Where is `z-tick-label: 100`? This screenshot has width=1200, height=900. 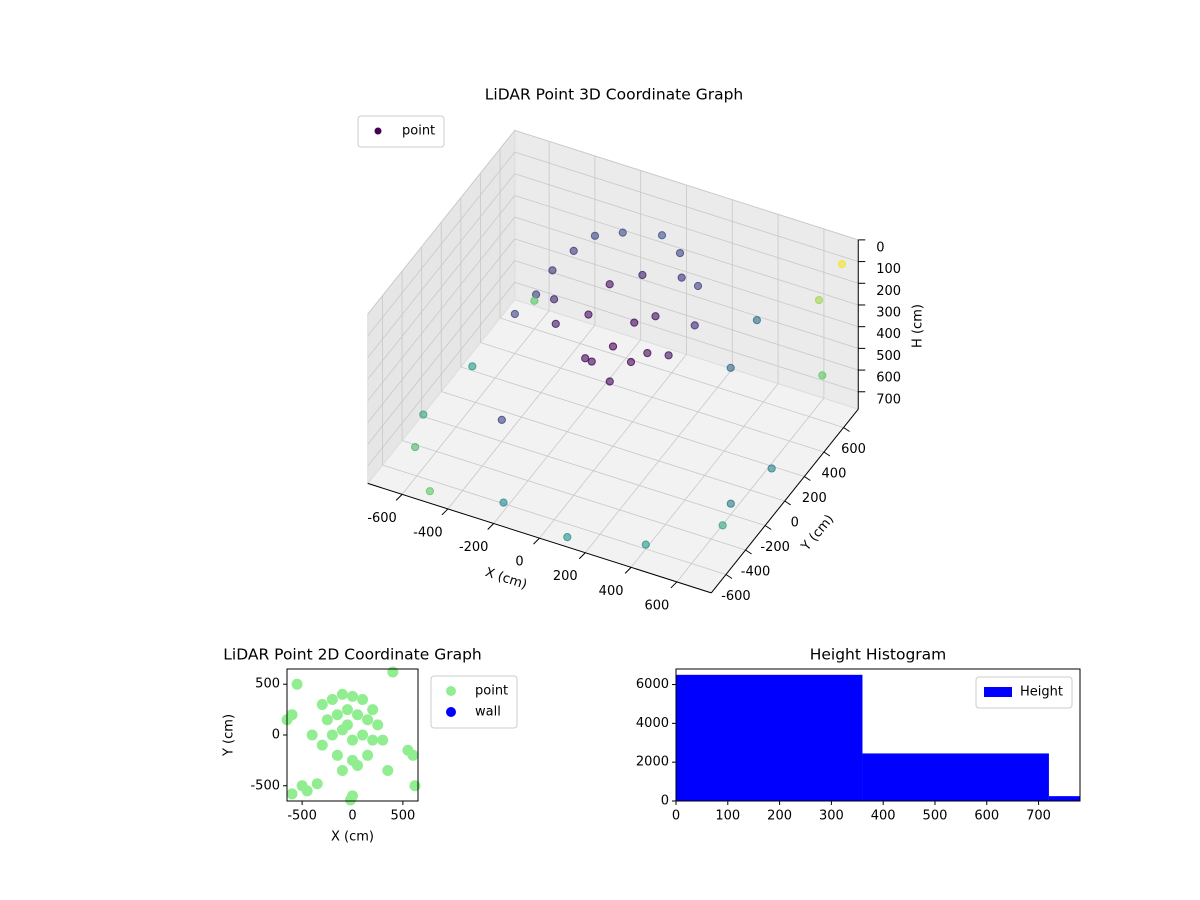
z-tick-label: 100 is located at coordinates (888, 269).